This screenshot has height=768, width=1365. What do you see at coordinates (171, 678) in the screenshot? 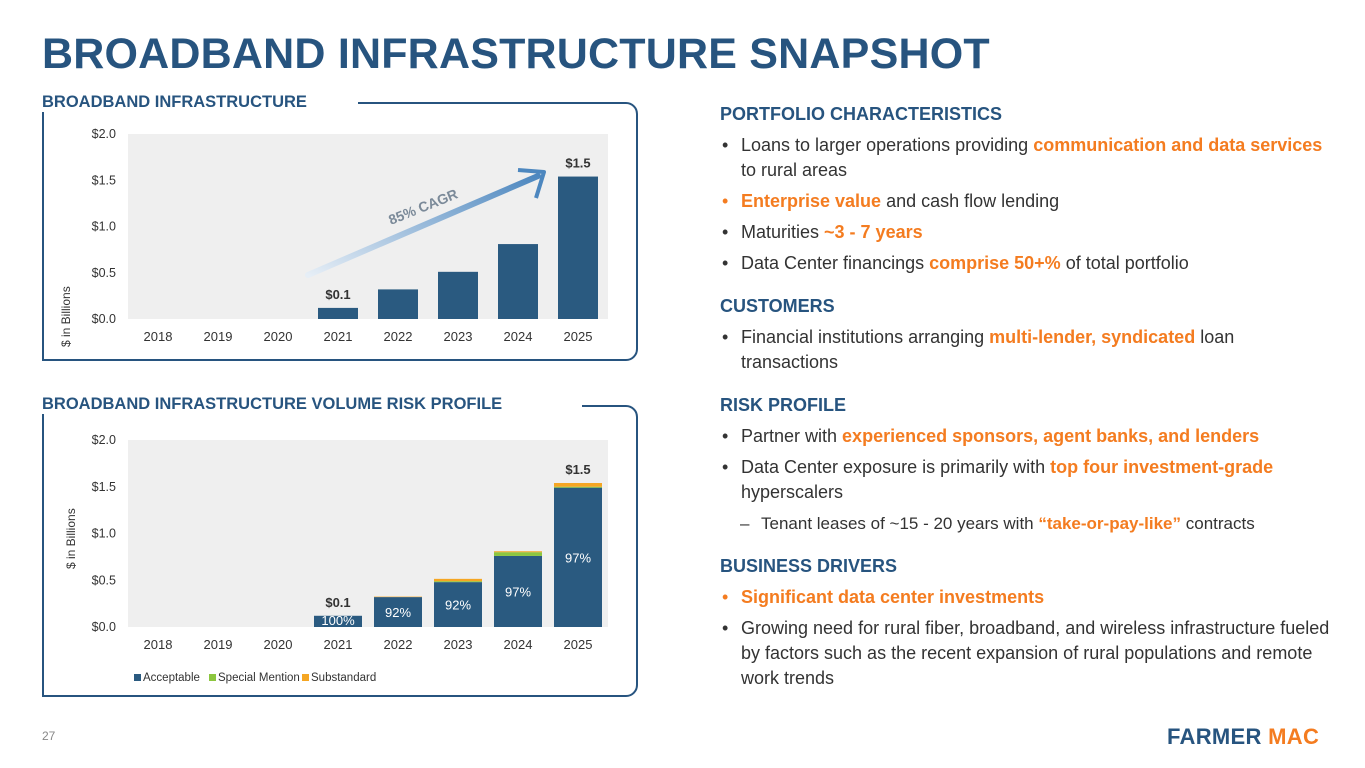
I see `chart2-legend-label: Acceptable` at bounding box center [171, 678].